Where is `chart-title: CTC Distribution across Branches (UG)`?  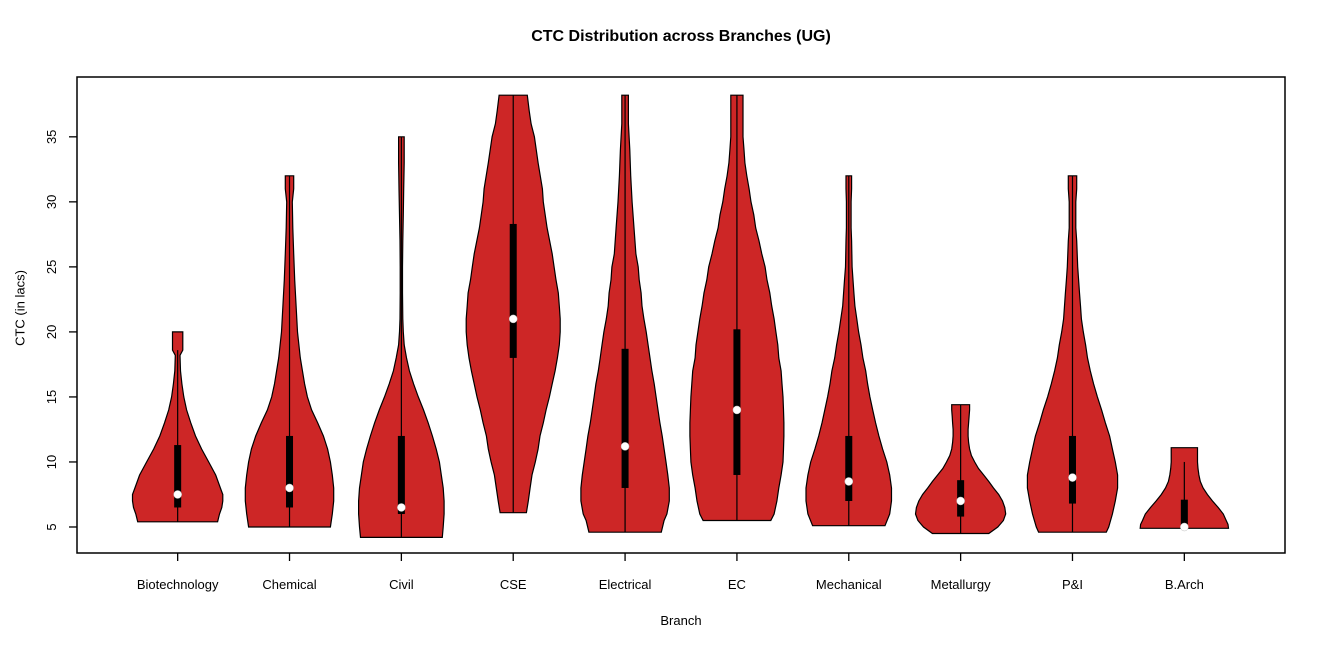 chart-title: CTC Distribution across Branches (UG) is located at coordinates (681, 36).